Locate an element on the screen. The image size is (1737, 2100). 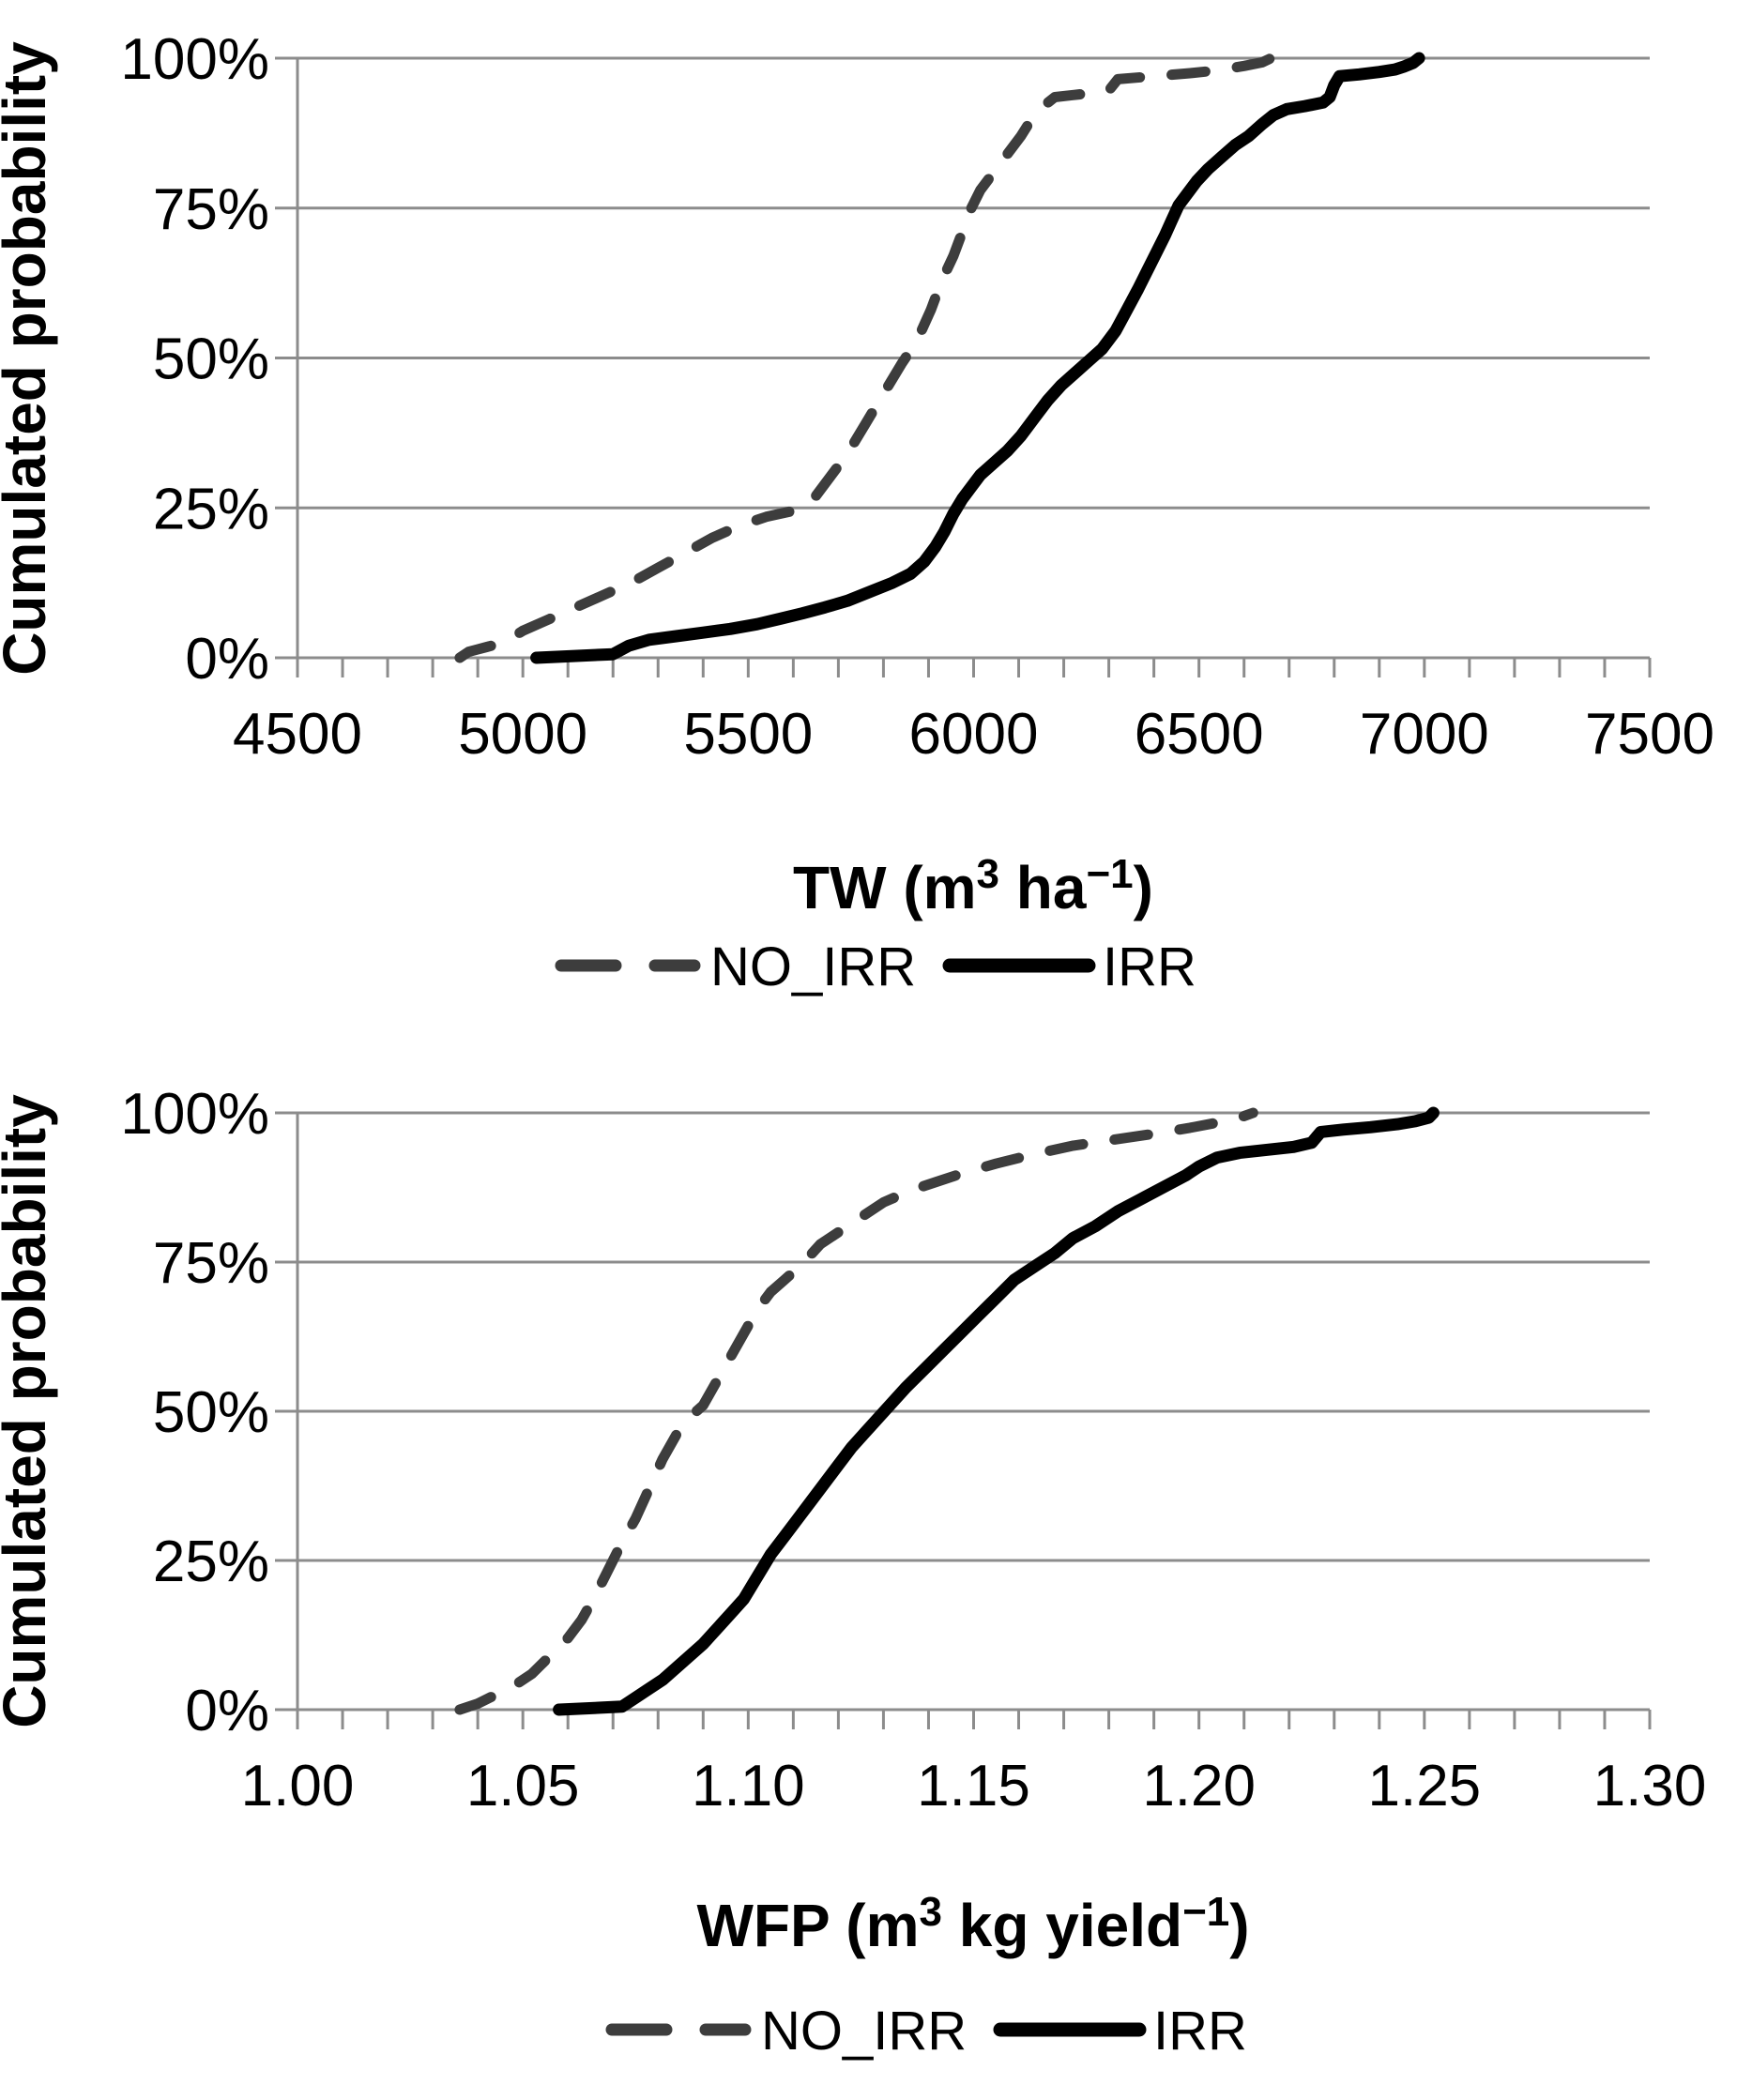
wfp-y-axis-title: Cumulated probability is located at coordinates (29, 1411).